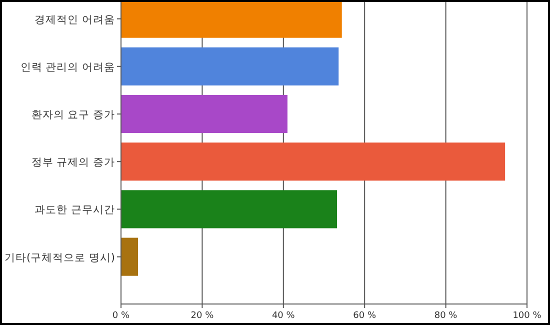 Image resolution: width=550 pixels, height=325 pixels. What do you see at coordinates (446, 316) in the screenshot?
I see `x-tick-label: 80 %` at bounding box center [446, 316].